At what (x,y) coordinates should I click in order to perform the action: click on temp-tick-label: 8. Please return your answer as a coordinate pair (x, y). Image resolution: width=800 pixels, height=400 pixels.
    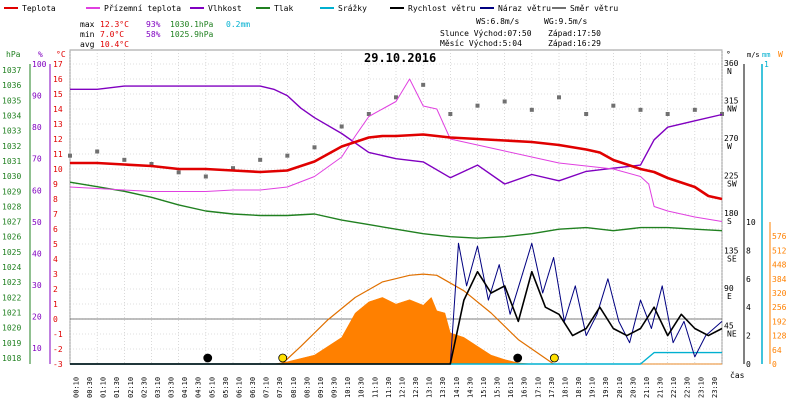
    Looking at the image, I should click on (55, 199).